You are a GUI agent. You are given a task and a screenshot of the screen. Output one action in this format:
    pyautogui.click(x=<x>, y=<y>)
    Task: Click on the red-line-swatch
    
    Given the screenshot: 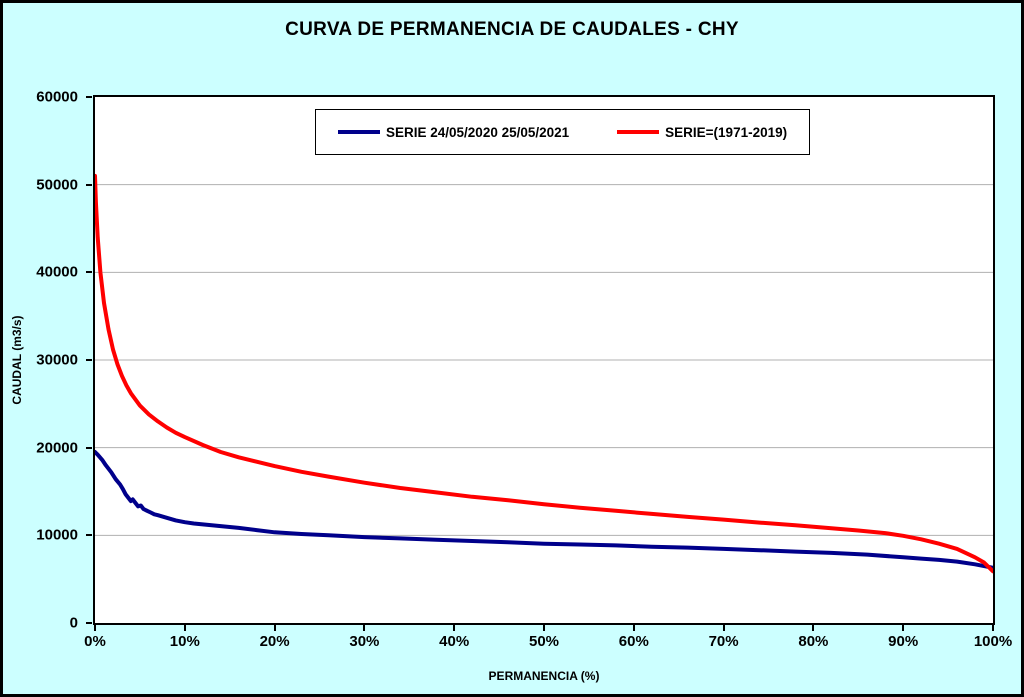 What is the action you would take?
    pyautogui.click(x=638, y=132)
    